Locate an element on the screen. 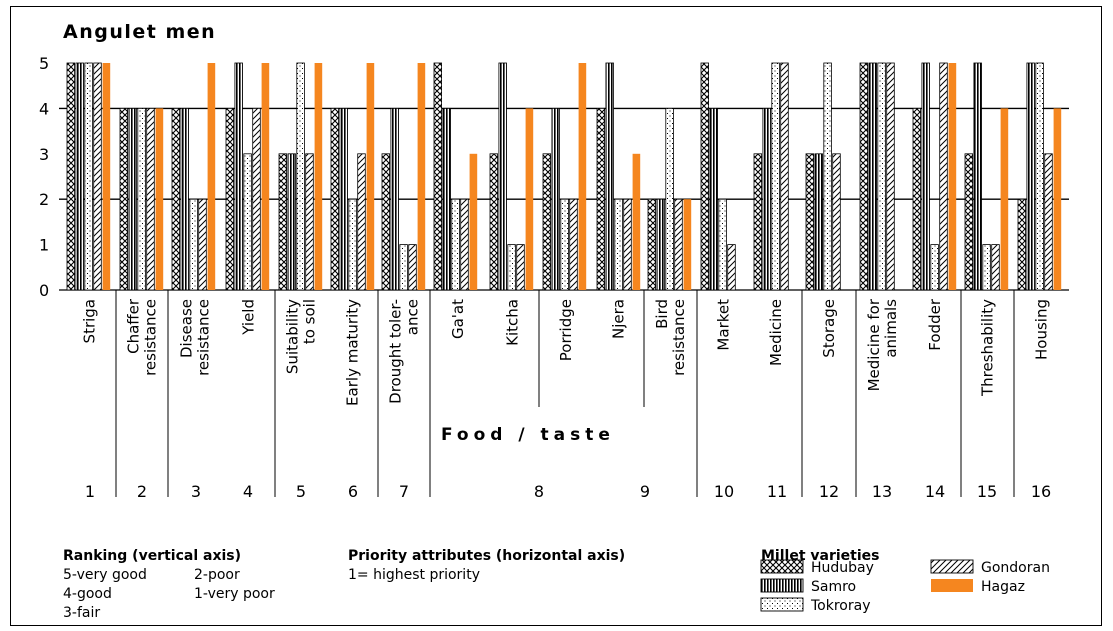  category-label: Porridge is located at coordinates (566, 330).